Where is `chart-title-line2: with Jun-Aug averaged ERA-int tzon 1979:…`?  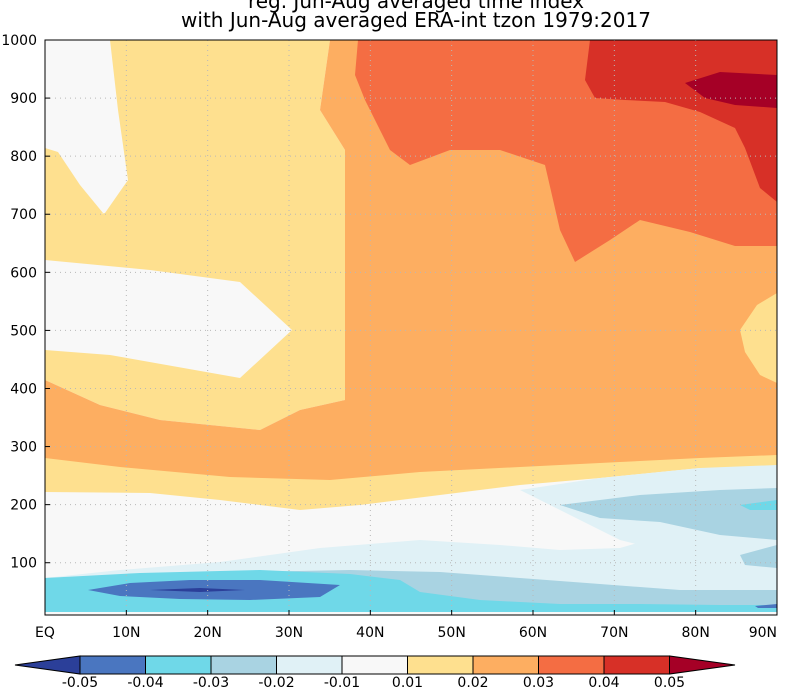
chart-title-line2: with Jun-Aug averaged ERA-int tzon 1979:… is located at coordinates (416, 20).